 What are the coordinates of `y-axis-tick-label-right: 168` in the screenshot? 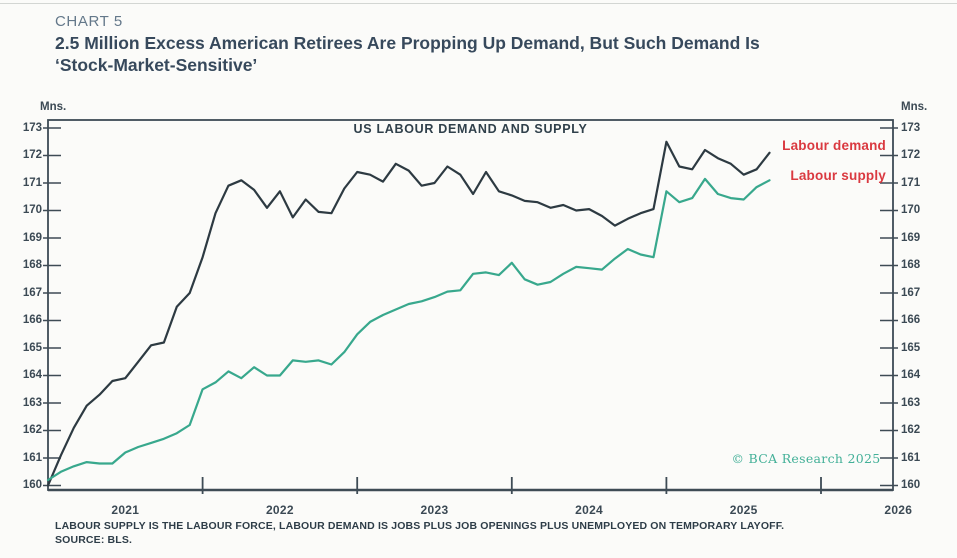 It's located at (911, 265).